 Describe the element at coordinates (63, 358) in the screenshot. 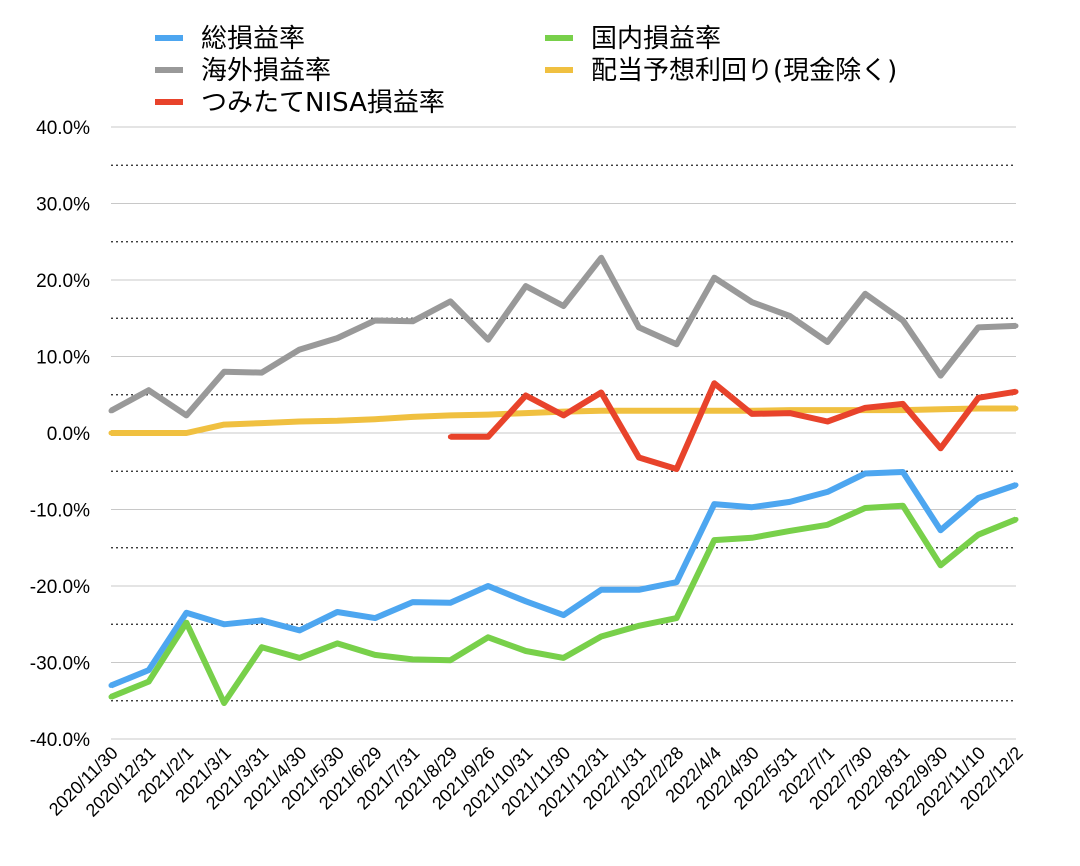

I see `y-tick-label: 10.0%` at that location.